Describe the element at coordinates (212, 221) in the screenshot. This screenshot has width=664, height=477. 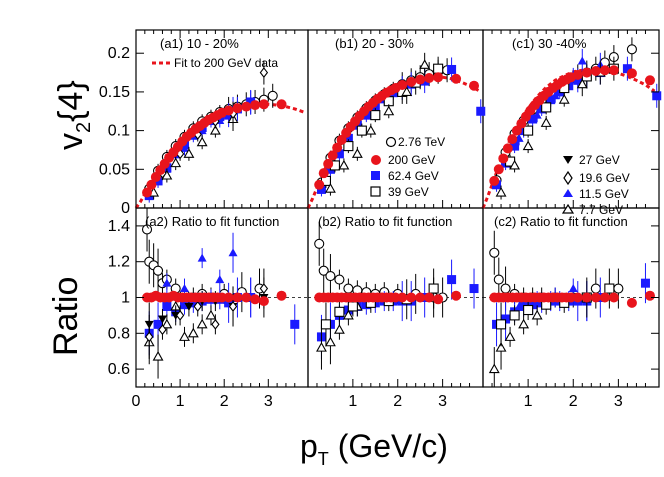
I see `panel-label-a2: (a2) Ratio to fit function` at that location.